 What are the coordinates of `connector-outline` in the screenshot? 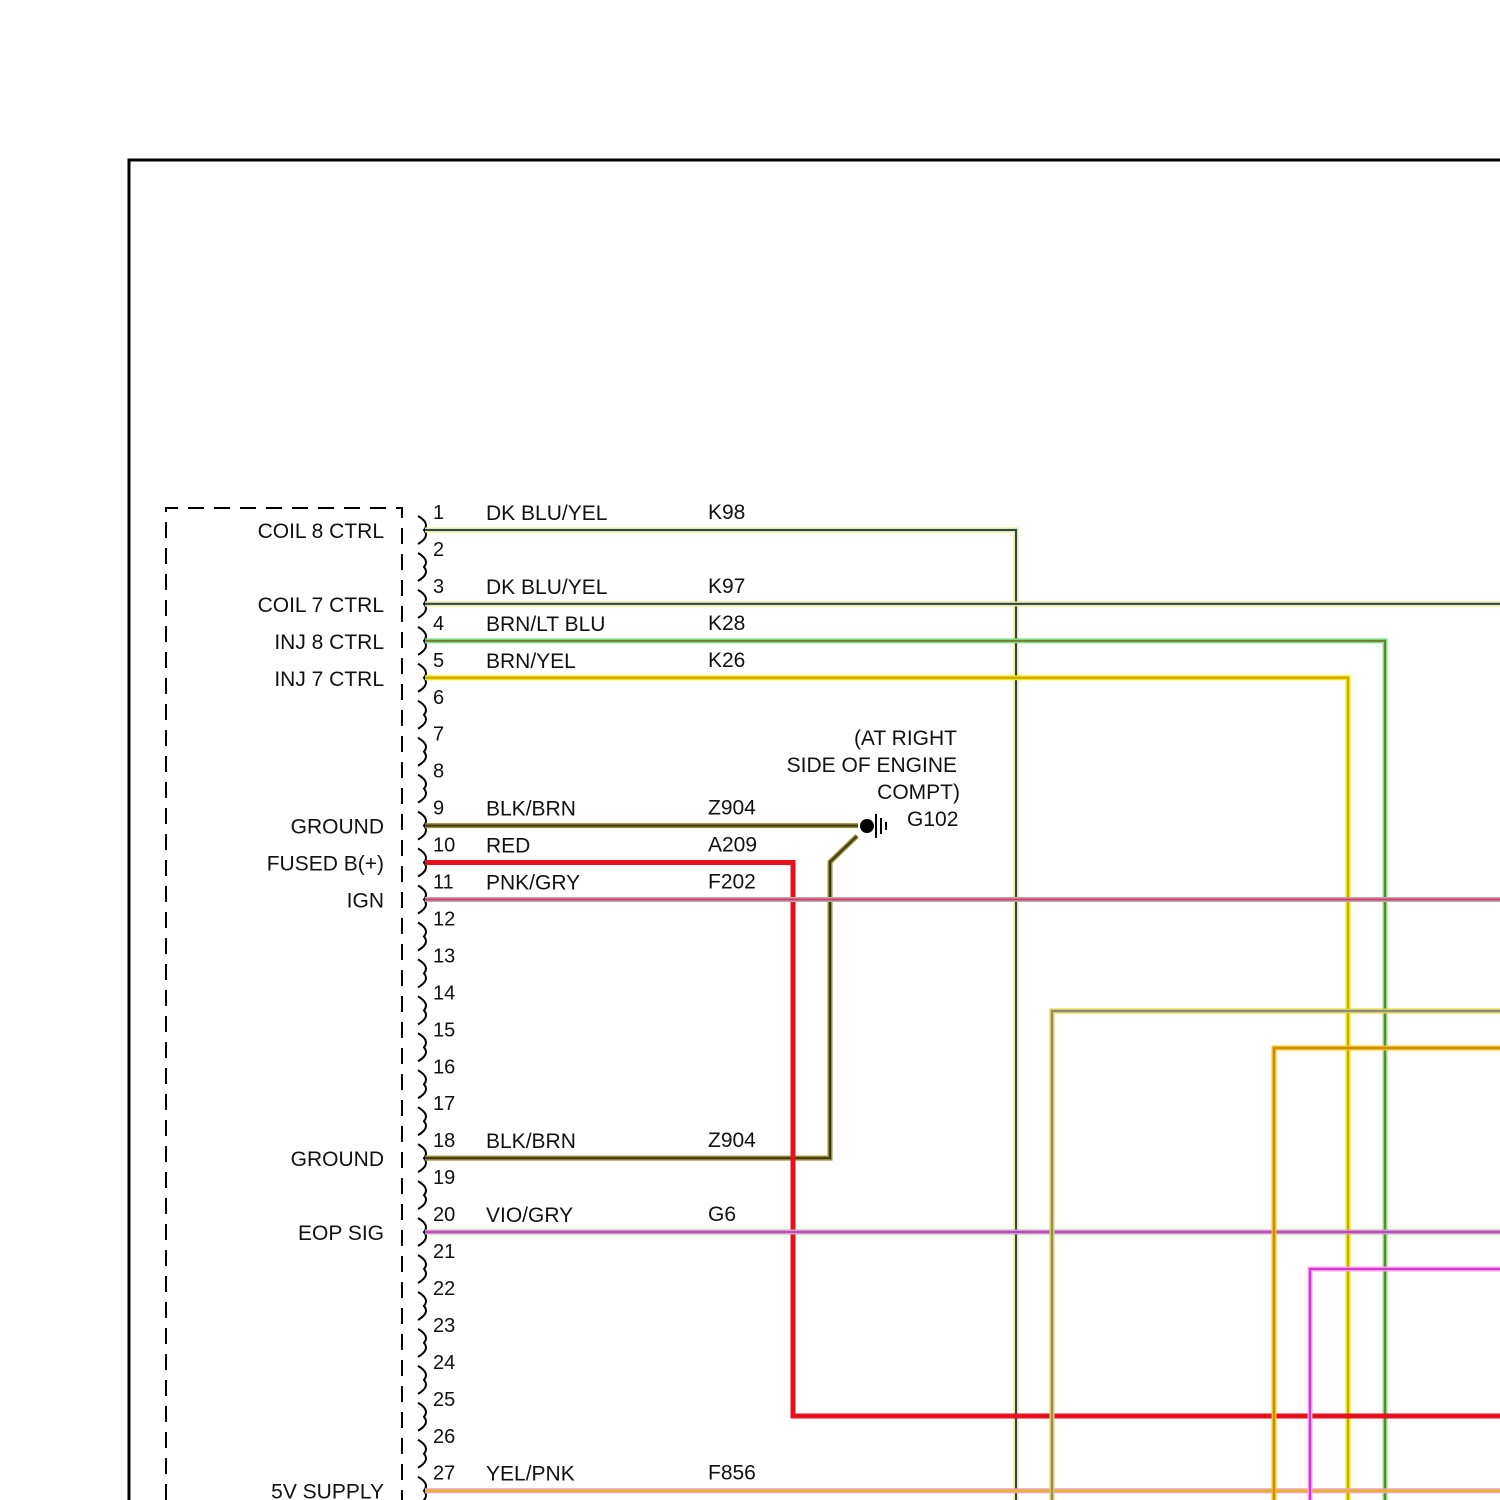 It's located at (284, 1003).